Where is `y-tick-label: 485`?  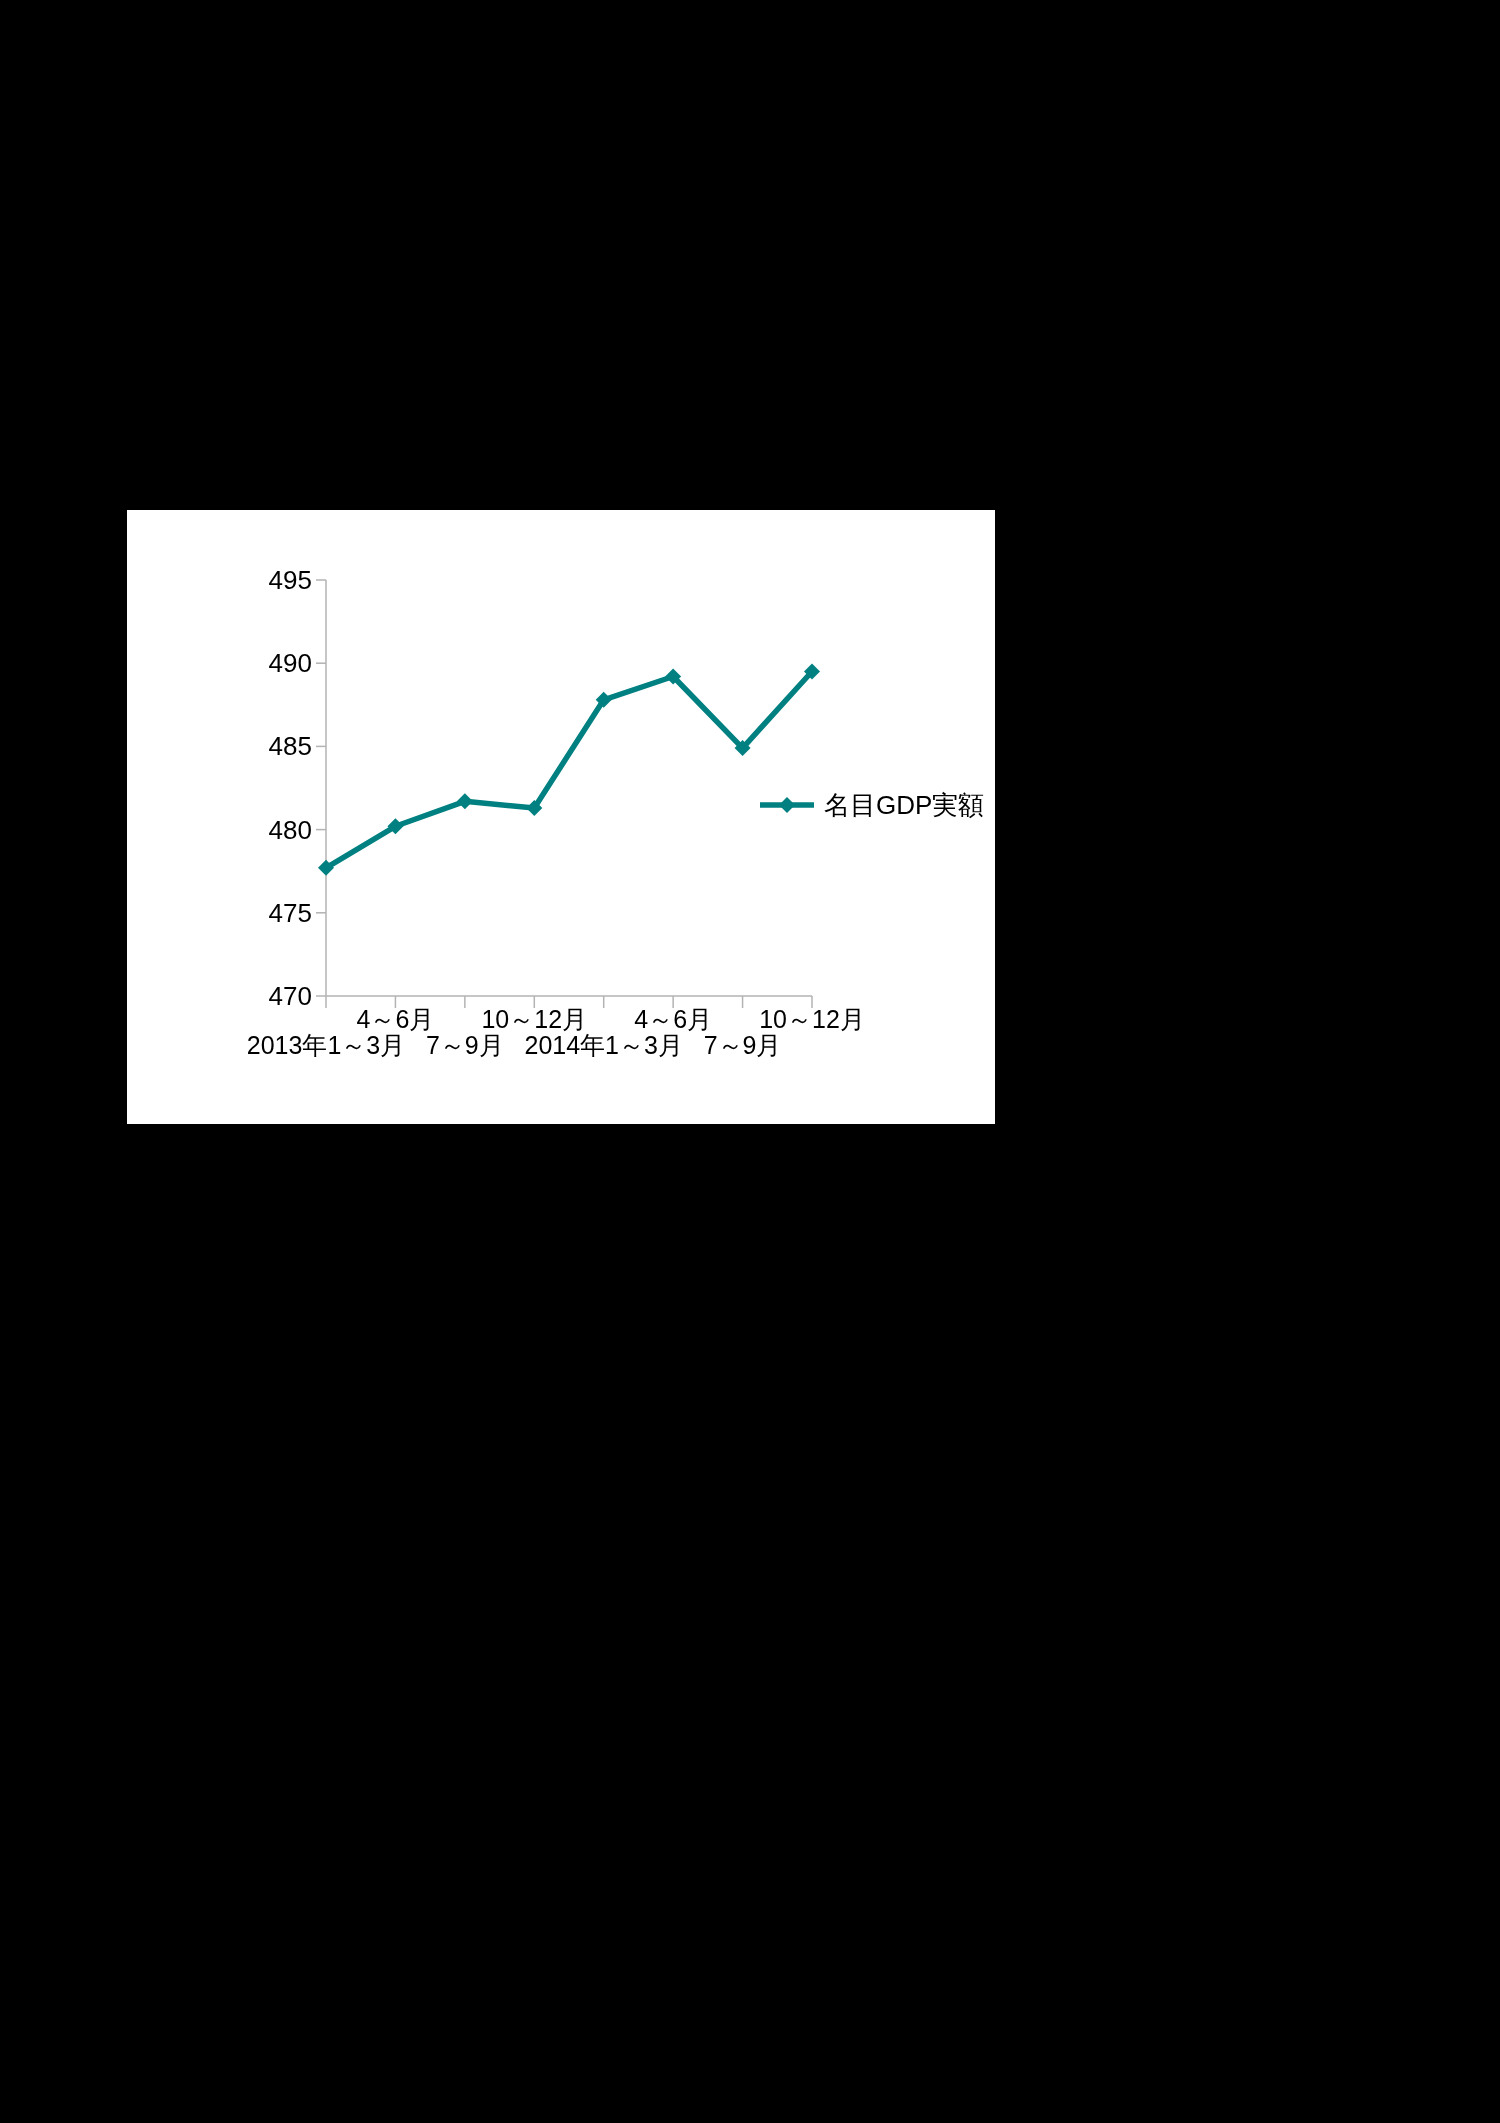
y-tick-label: 485 is located at coordinates (290, 746).